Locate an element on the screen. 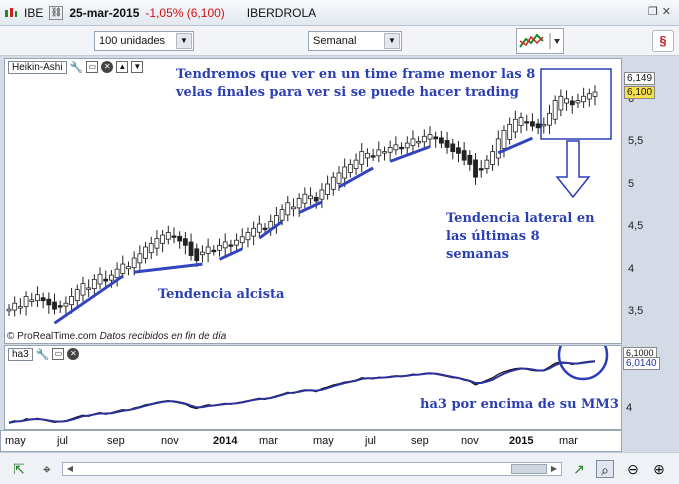  indicator-chart is located at coordinates (308, 385).